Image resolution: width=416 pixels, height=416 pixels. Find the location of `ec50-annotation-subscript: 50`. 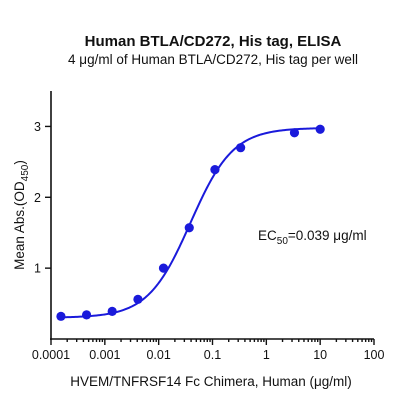

ec50-annotation-subscript: 50 is located at coordinates (283, 241).